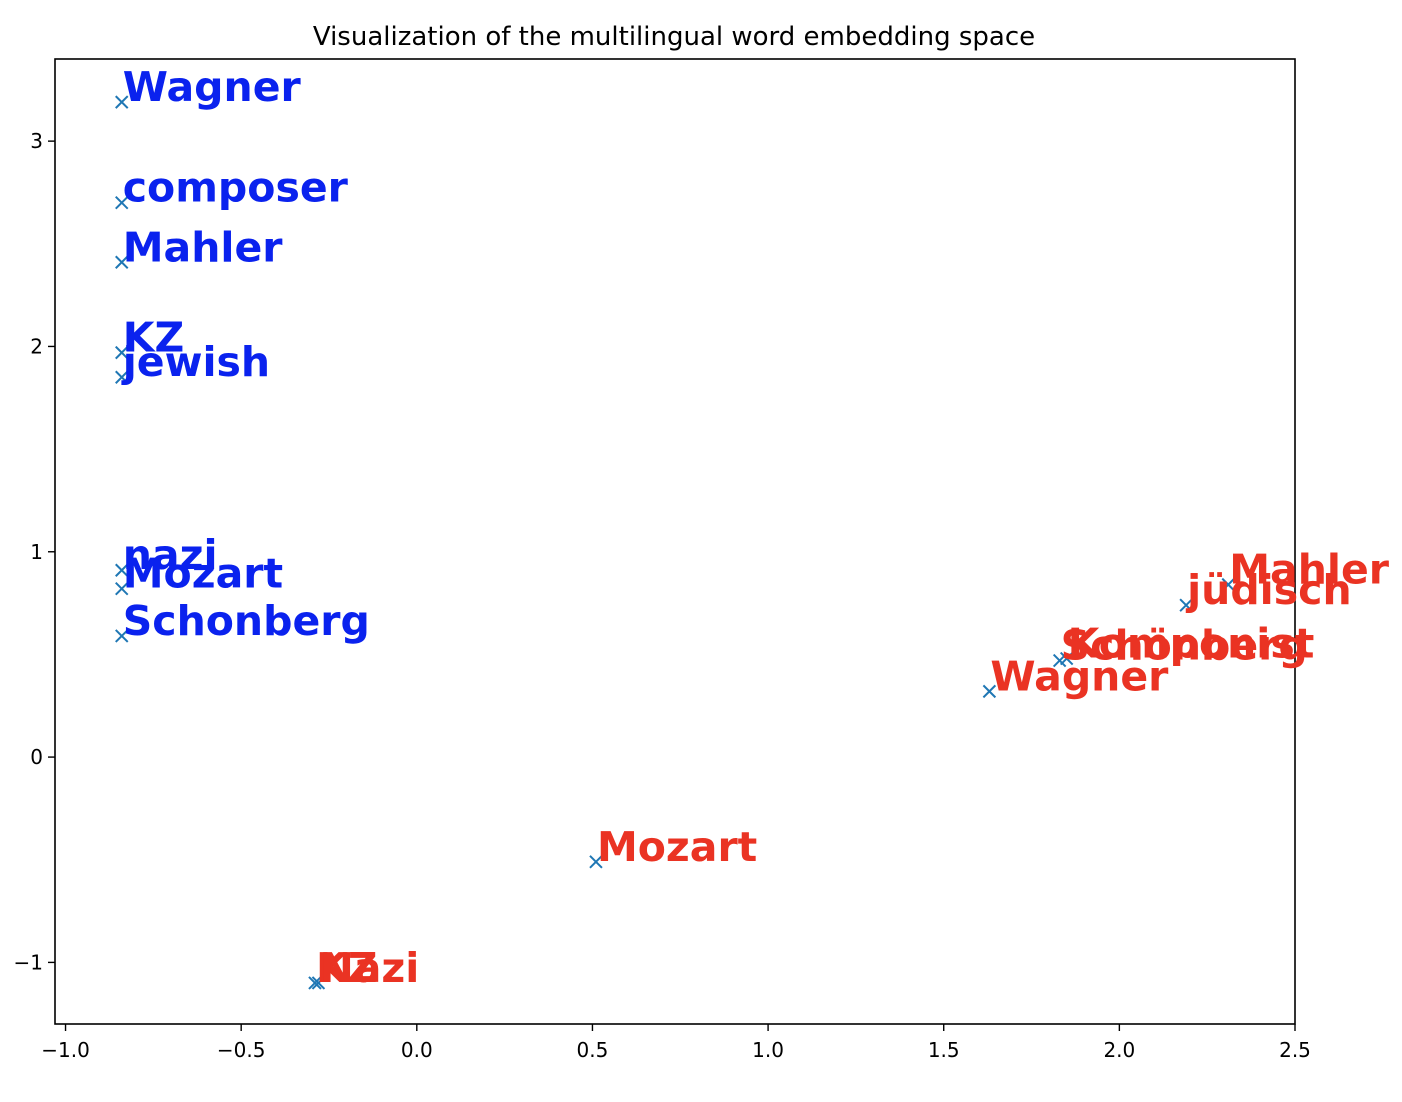  I want to click on x-tick-label: 0.0, so click(417, 1050).